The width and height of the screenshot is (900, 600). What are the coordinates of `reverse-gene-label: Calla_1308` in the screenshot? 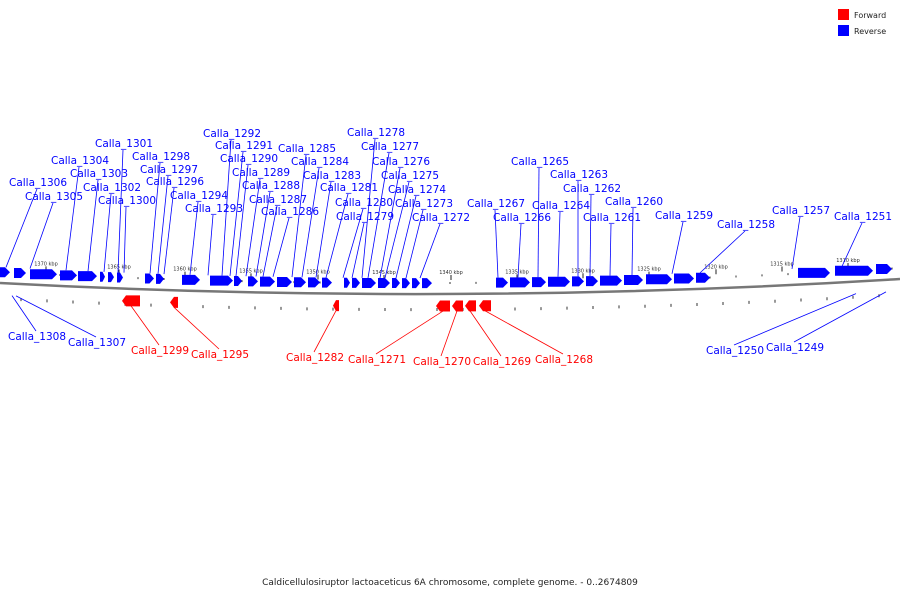 It's located at (37, 337).